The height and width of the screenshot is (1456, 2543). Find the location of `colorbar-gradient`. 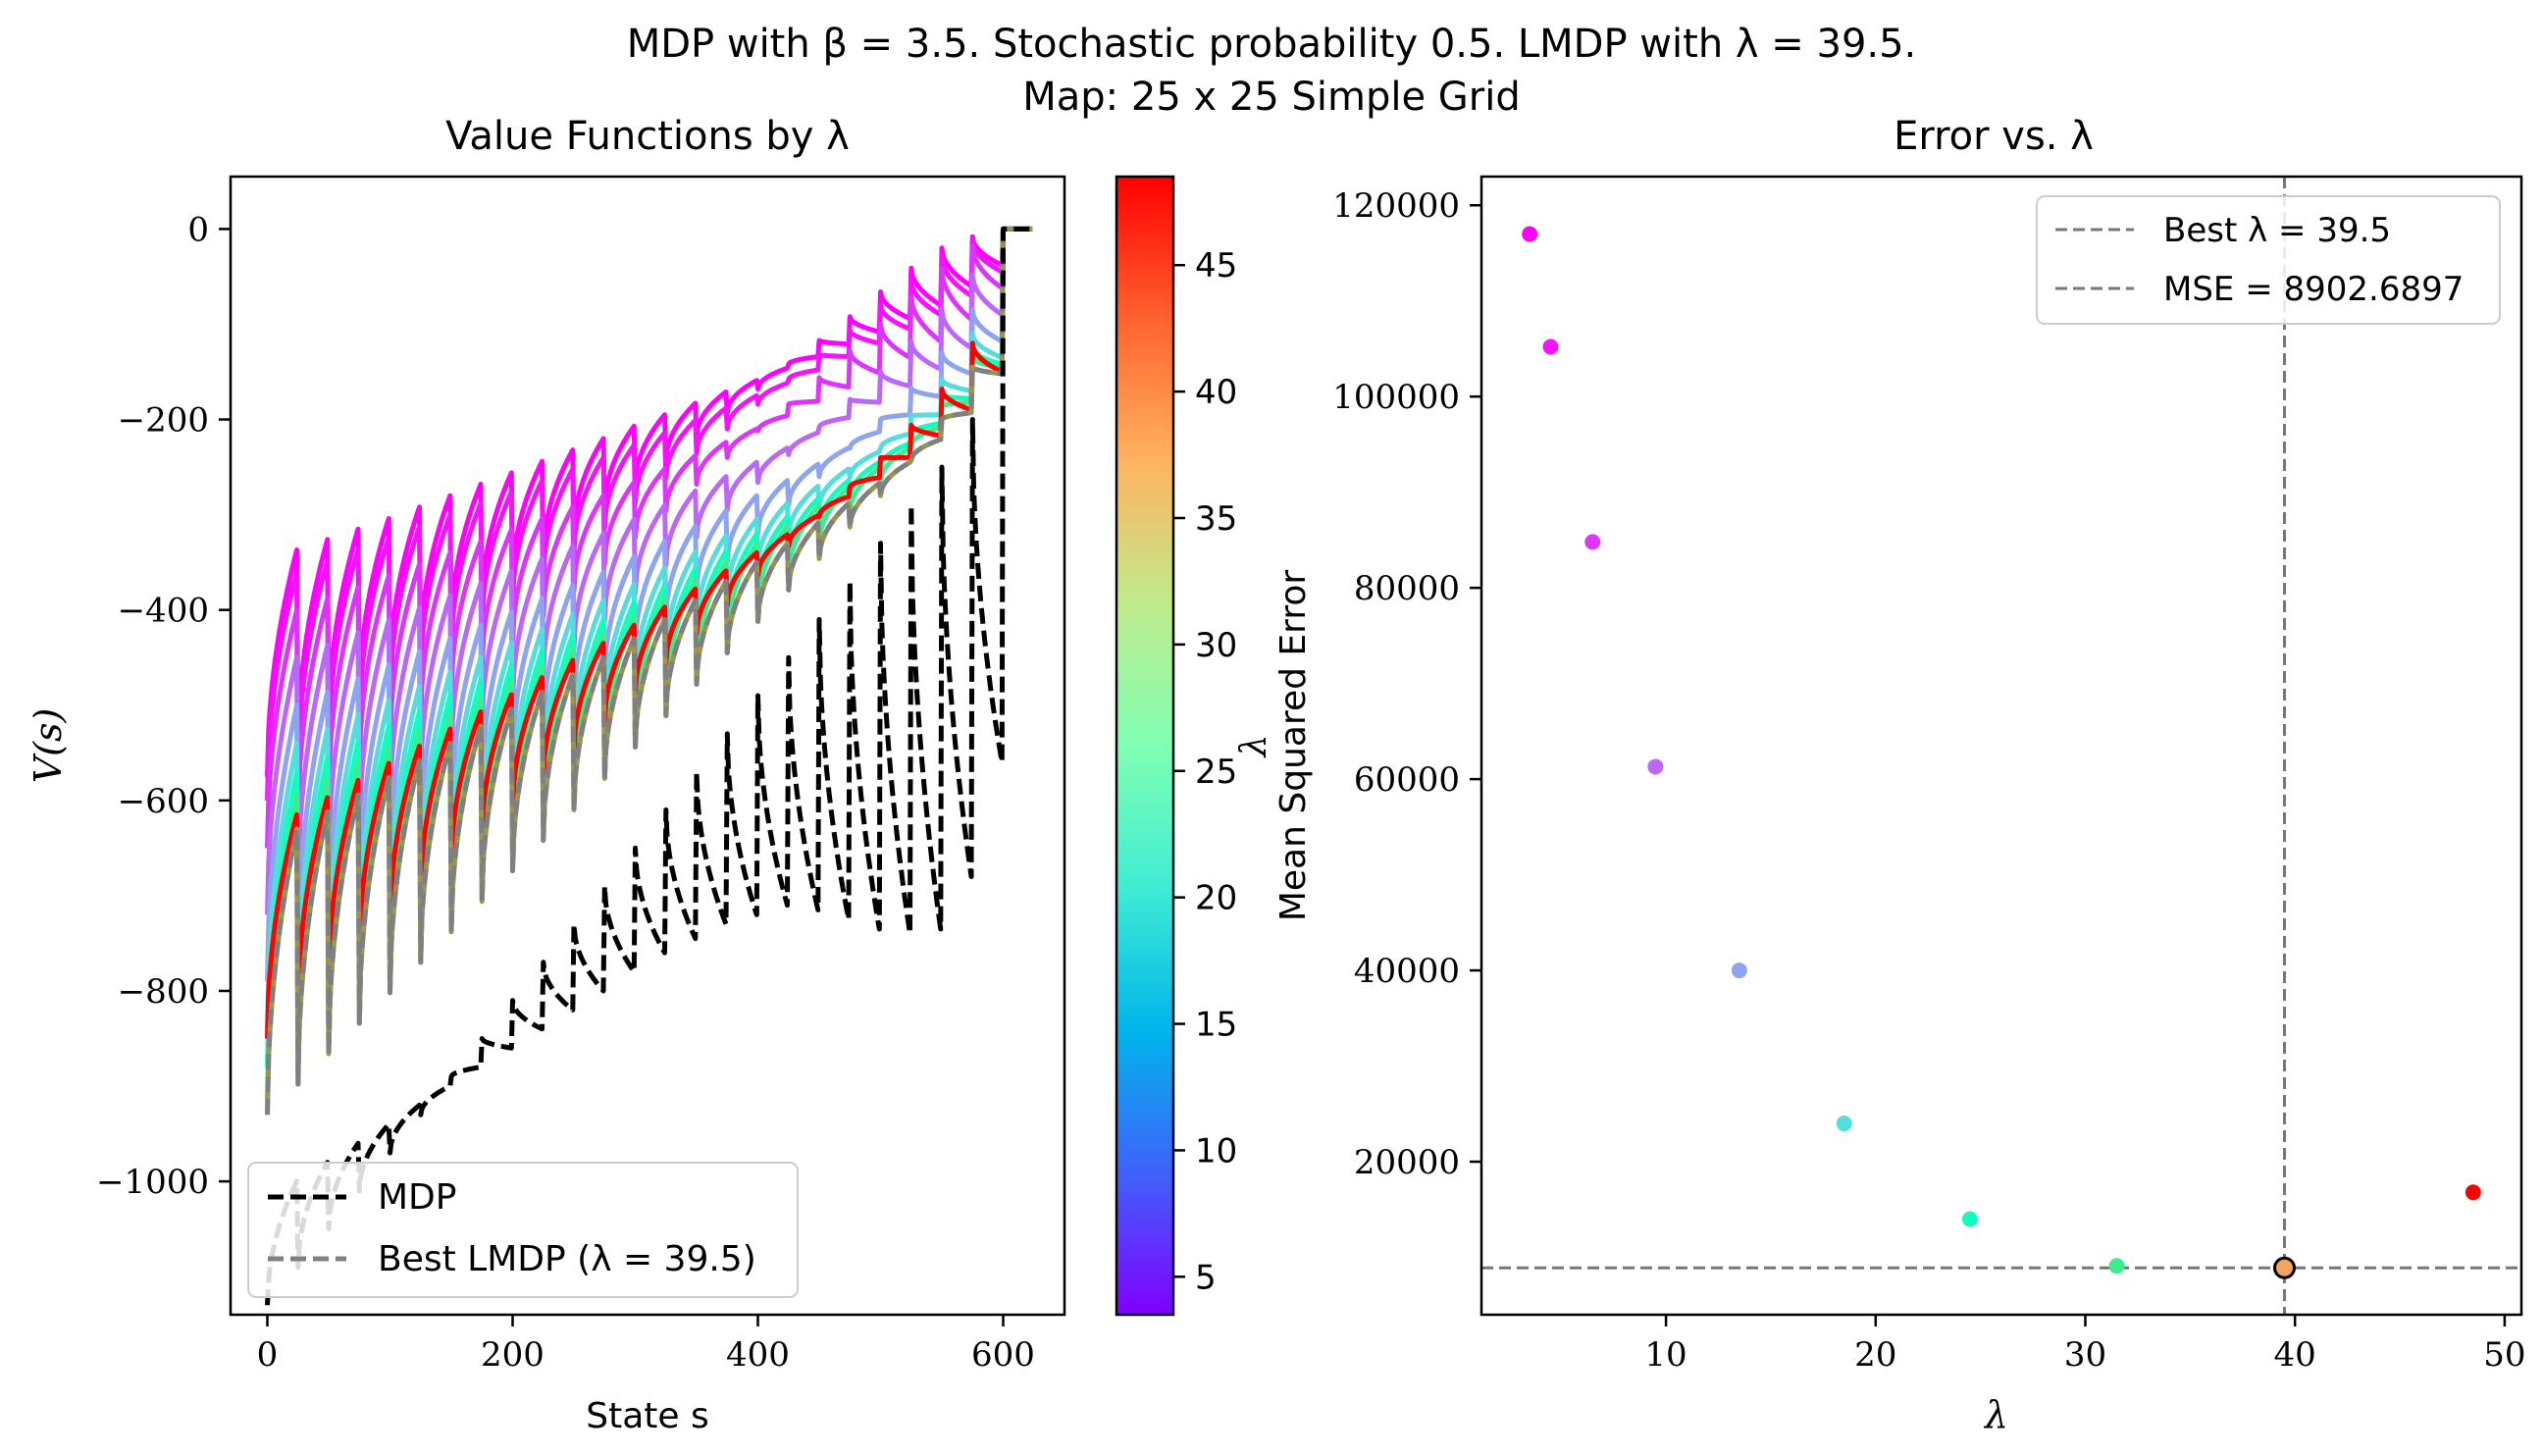

colorbar-gradient is located at coordinates (1145, 746).